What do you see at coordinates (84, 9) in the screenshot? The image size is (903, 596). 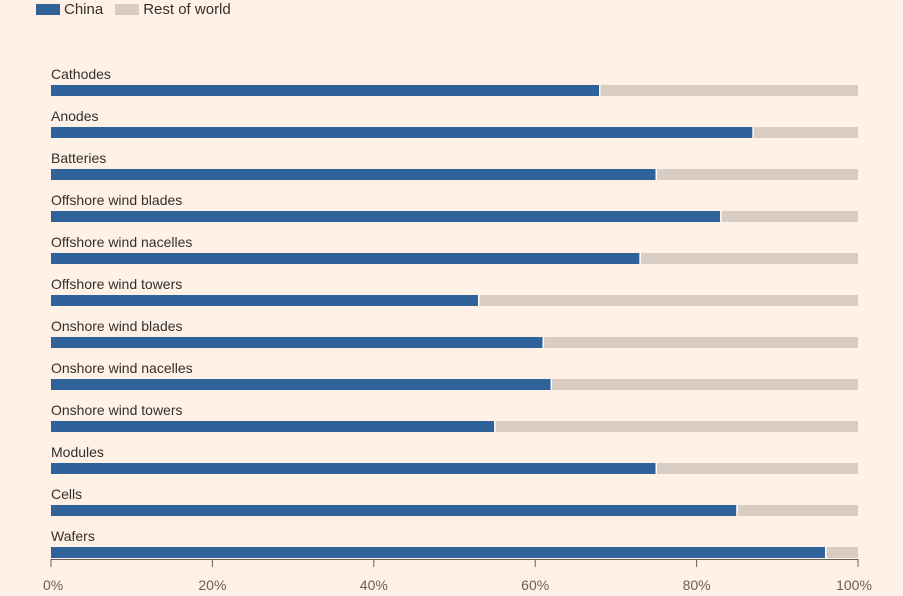 I see `legend-label-china: China` at bounding box center [84, 9].